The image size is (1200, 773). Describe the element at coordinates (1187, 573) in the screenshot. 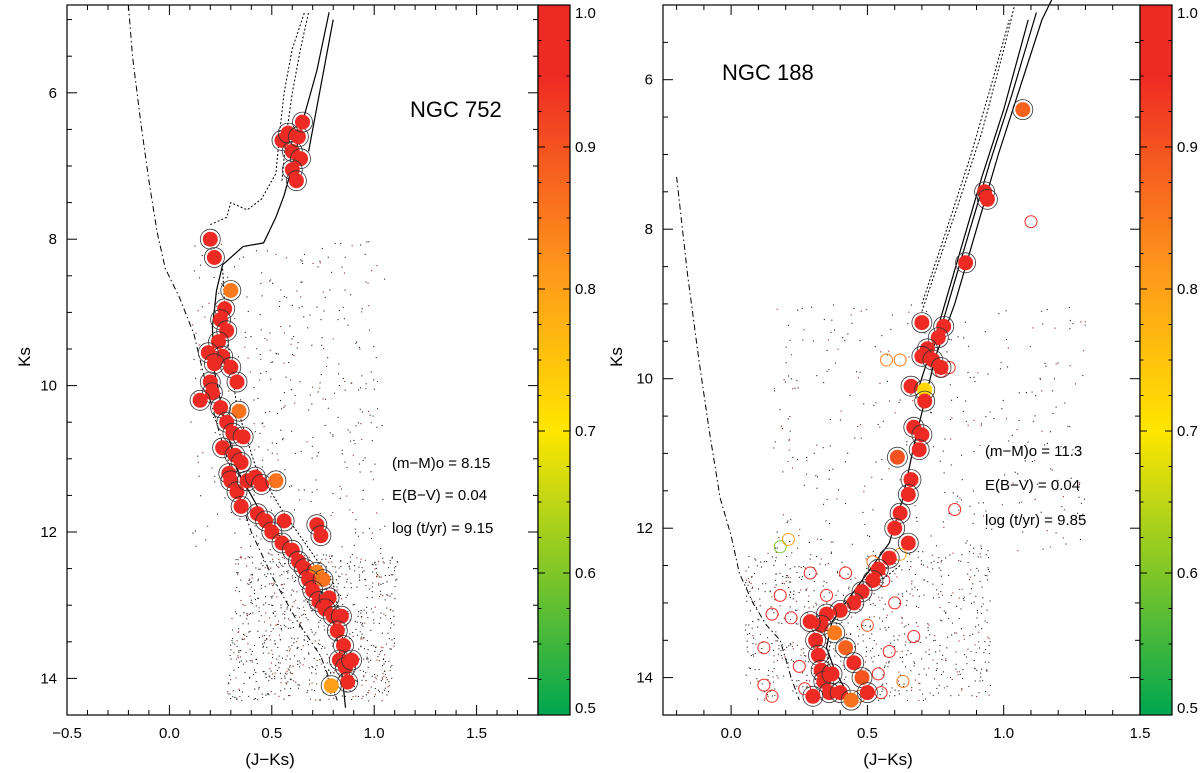

I see `colorbar-tick-label: 0.6` at that location.